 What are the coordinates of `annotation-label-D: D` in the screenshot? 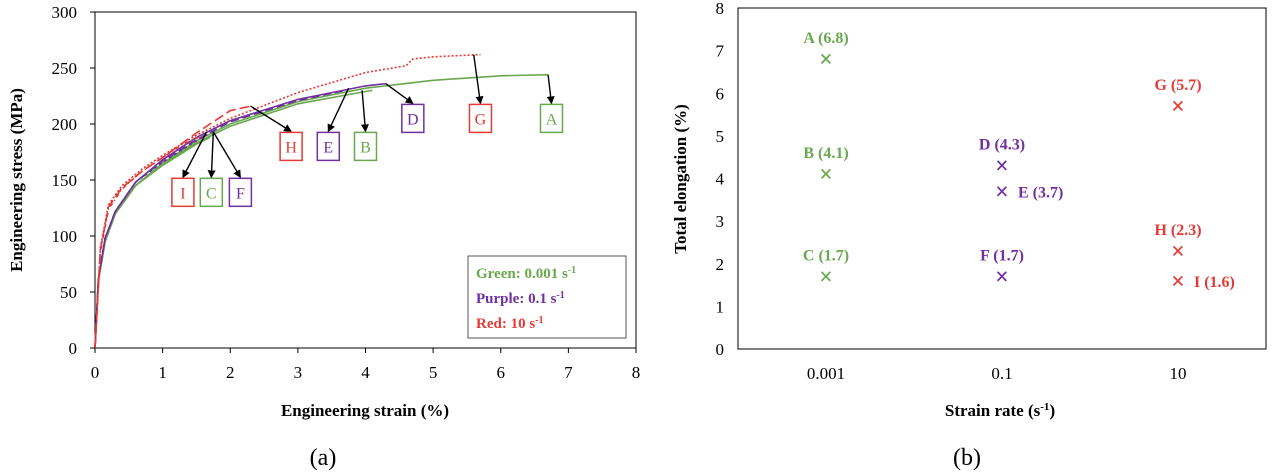 It's located at (413, 119).